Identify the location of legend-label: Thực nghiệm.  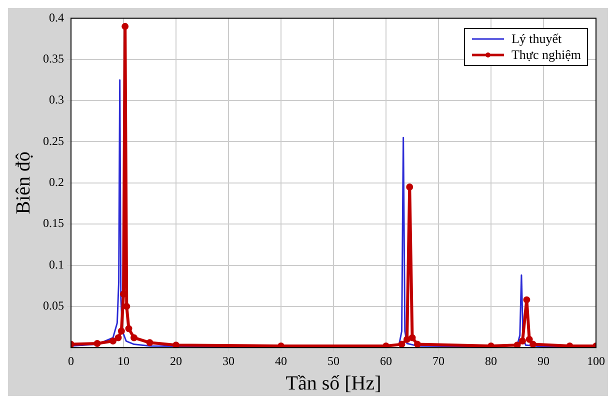
(546, 55).